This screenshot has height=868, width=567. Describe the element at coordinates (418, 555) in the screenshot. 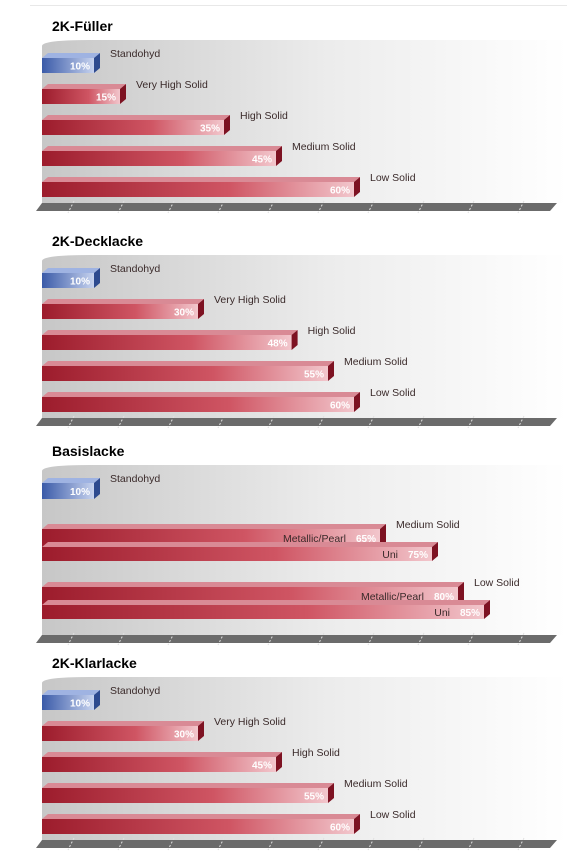

I see `bar-value-label: 75%` at that location.